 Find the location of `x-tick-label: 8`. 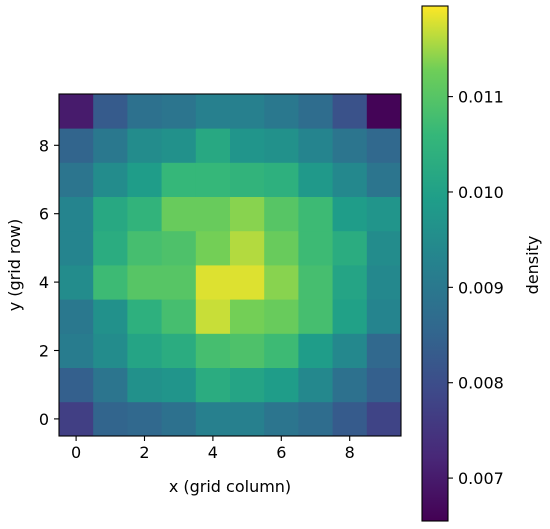

x-tick-label: 8 is located at coordinates (350, 452).